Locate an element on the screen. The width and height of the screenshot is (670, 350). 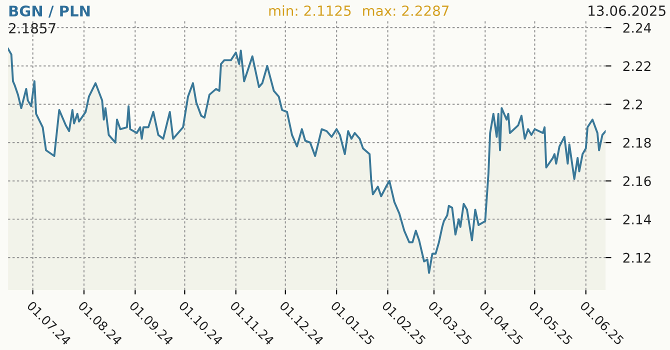
text: min: 2.1125 is located at coordinates (310, 10).